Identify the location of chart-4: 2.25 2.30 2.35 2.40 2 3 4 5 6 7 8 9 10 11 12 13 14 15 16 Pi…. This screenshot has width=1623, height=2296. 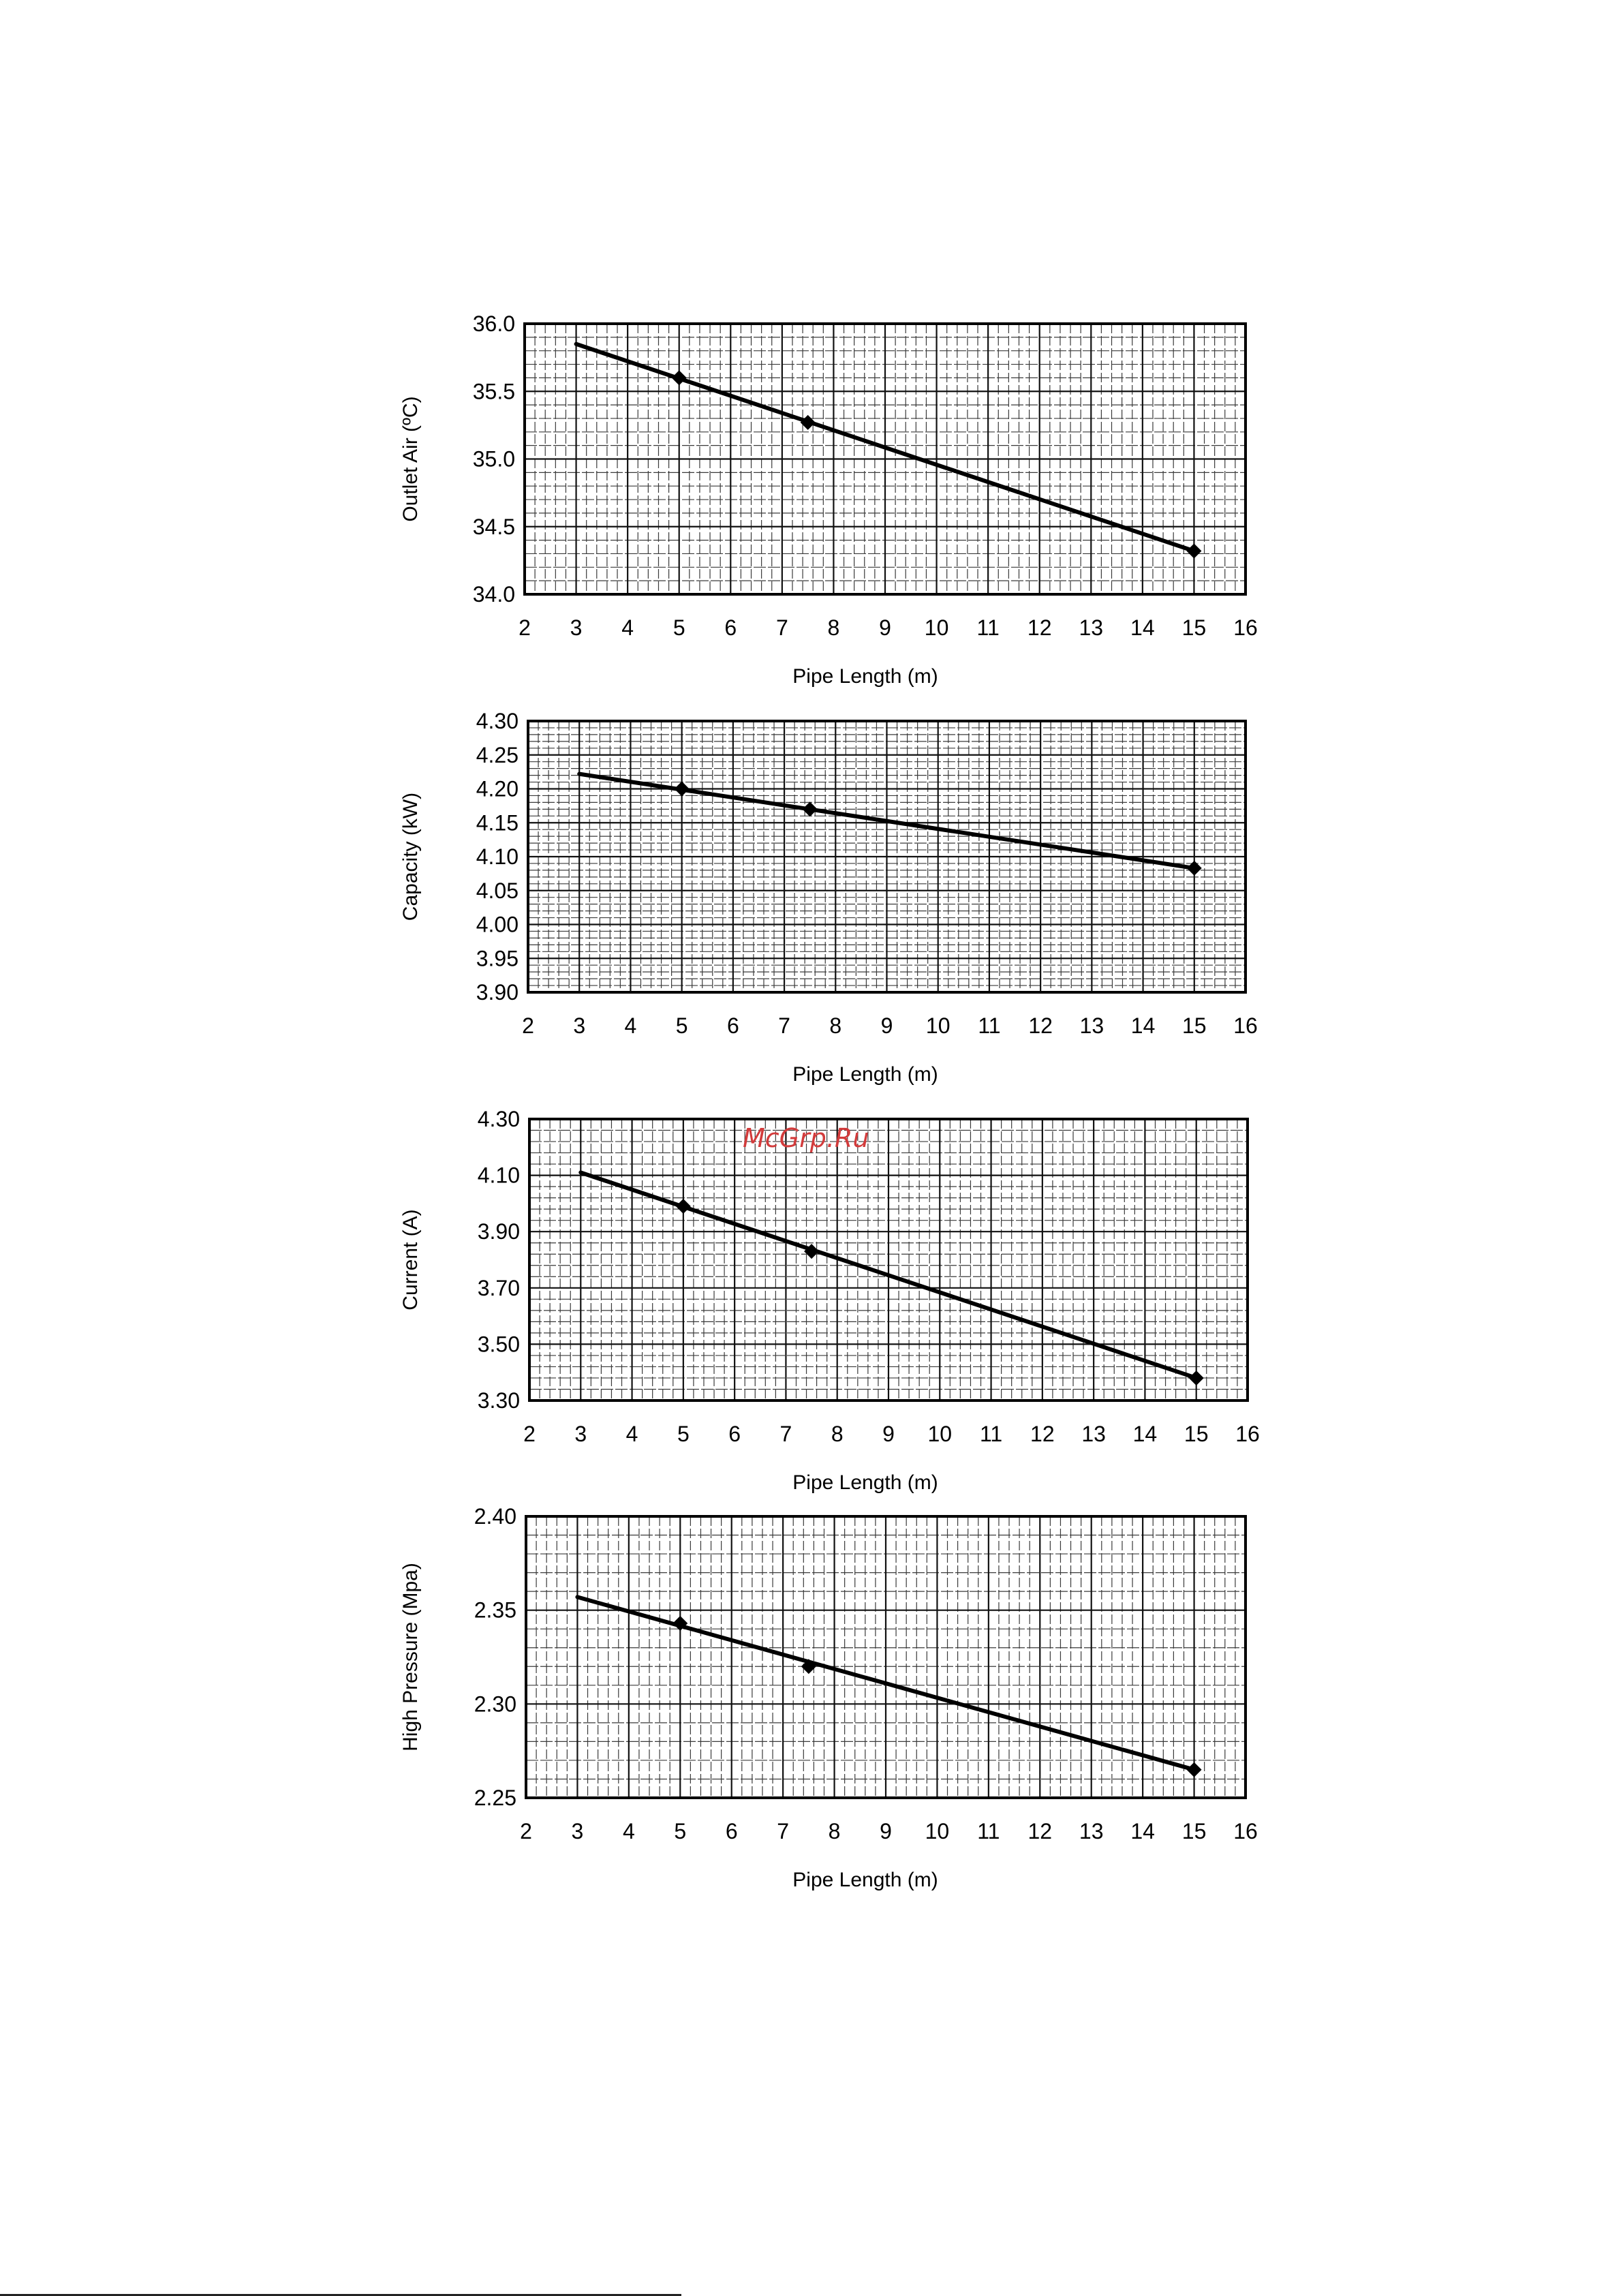
(828, 1698).